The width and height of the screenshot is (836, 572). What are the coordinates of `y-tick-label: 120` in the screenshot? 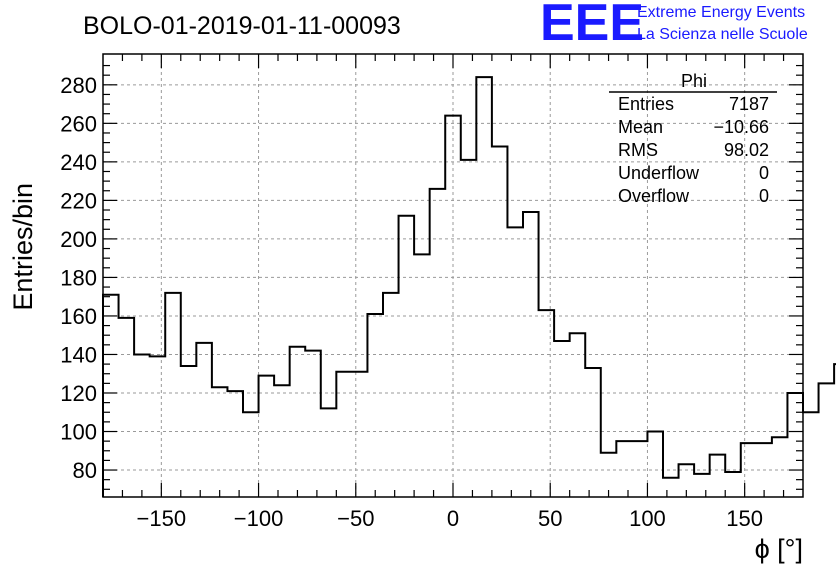 It's located at (78, 393).